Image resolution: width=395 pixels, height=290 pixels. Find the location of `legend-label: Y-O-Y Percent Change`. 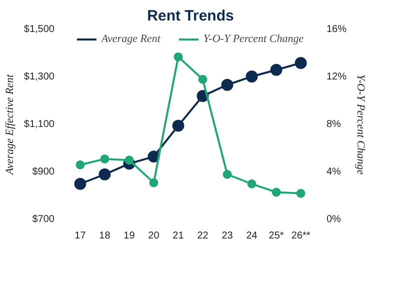

legend-label: Y-O-Y Percent Change is located at coordinates (253, 39).